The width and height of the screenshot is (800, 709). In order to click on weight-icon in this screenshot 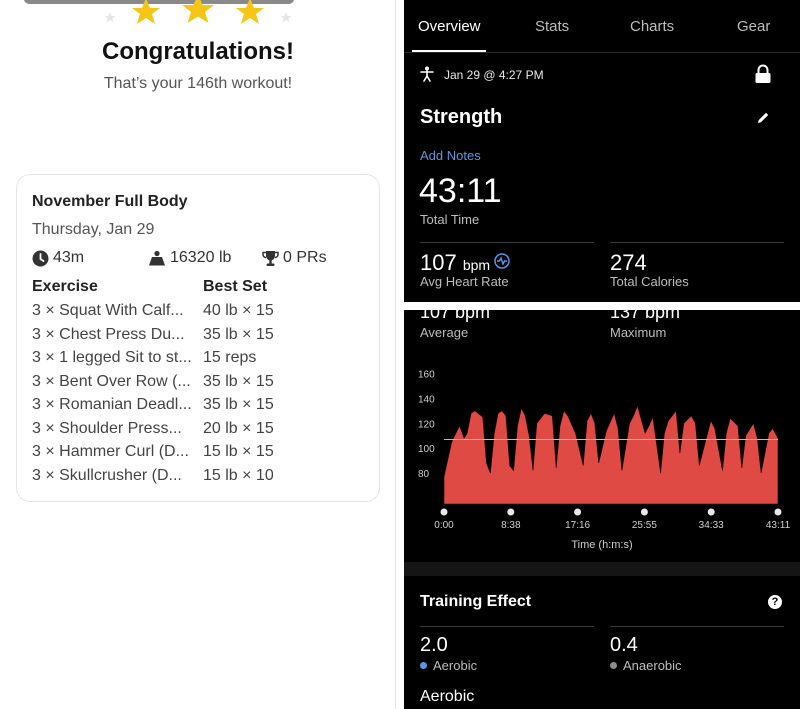, I will do `click(157, 258)`.